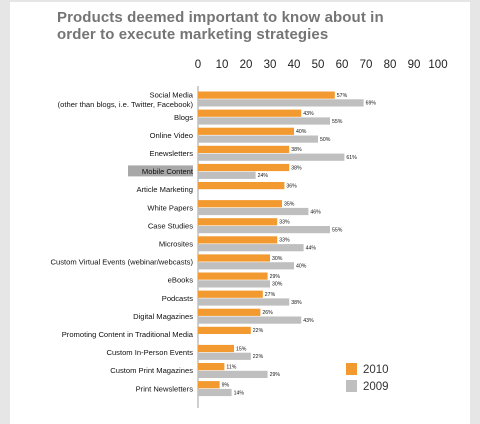 The width and height of the screenshot is (480, 424). I want to click on data-label-2009: 24%, so click(263, 176).